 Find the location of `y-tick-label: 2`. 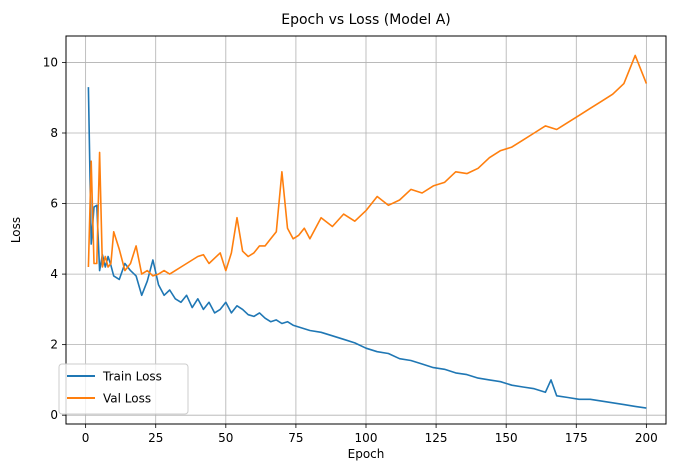

y-tick-label: 2 is located at coordinates (54, 345).